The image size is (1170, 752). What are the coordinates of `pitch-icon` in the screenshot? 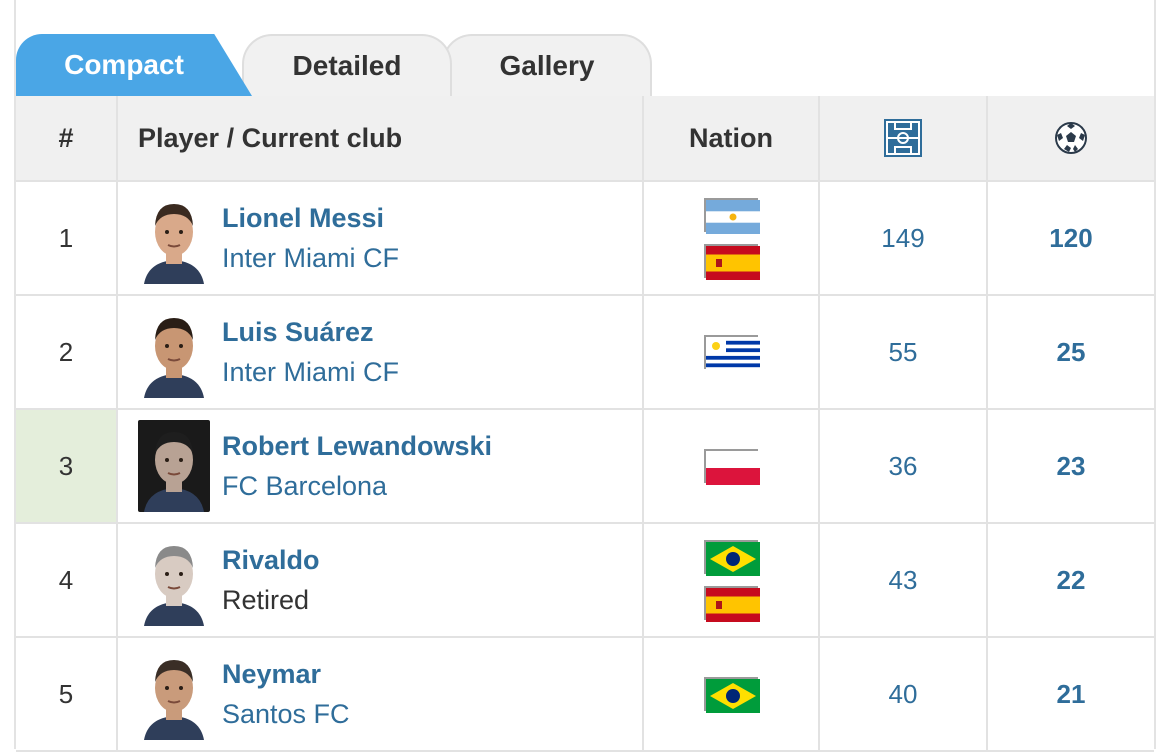 It's located at (903, 138).